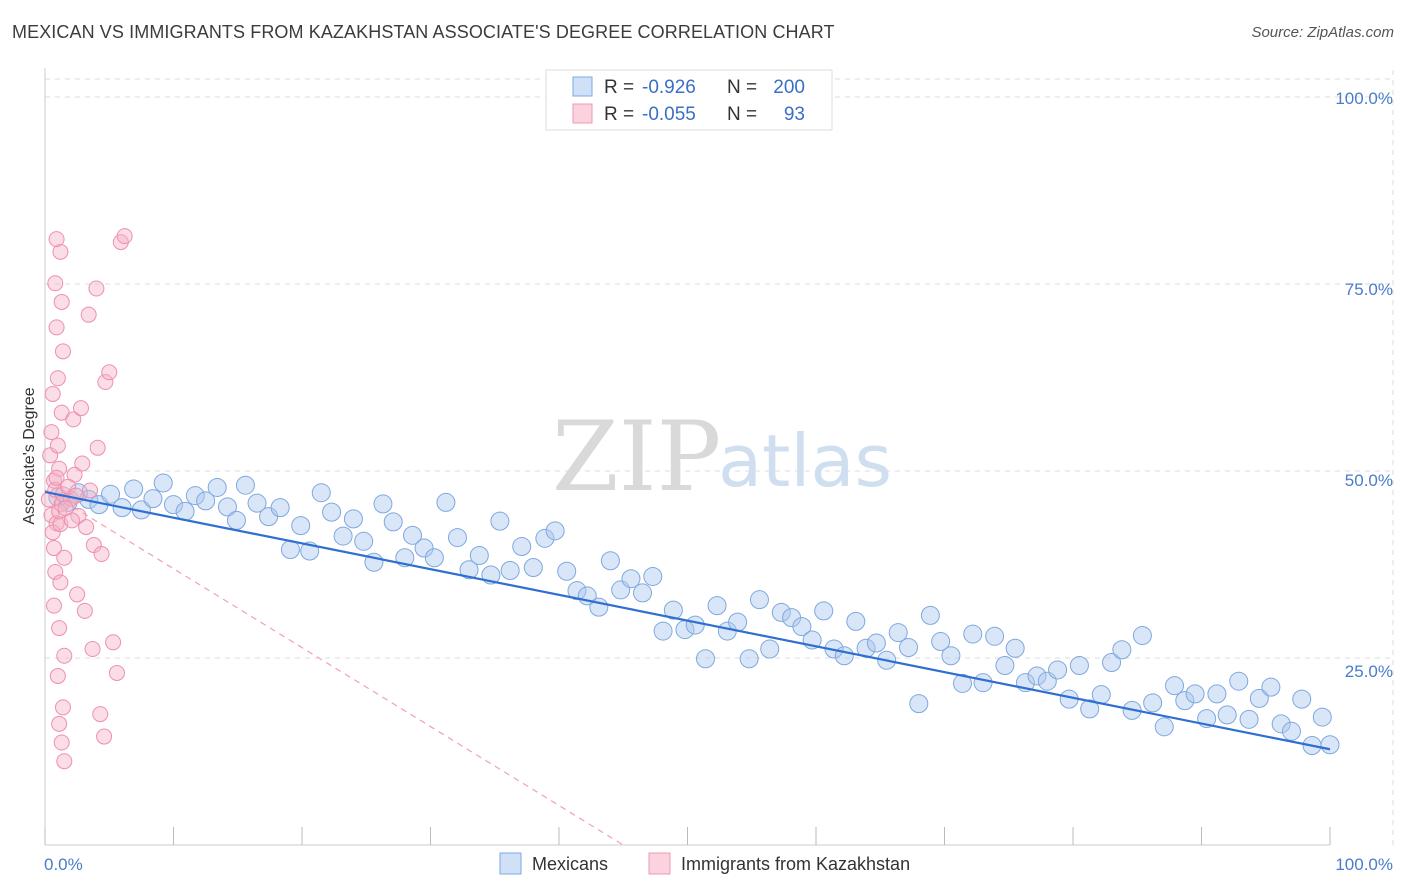 This screenshot has height=892, width=1406. I want to click on source-label: Source: ZipAtlas.com, so click(1322, 32).